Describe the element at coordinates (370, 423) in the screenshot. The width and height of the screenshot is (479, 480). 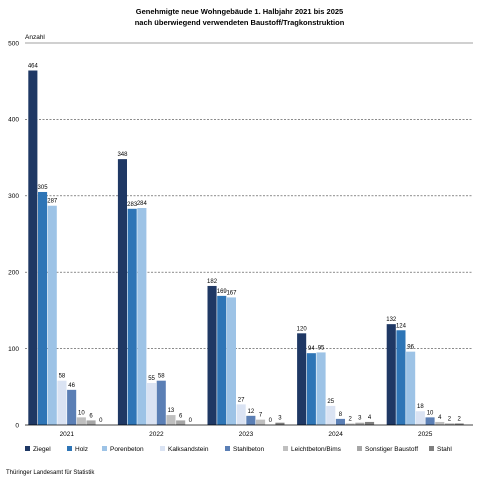
I see `bar-stahl-2024` at that location.